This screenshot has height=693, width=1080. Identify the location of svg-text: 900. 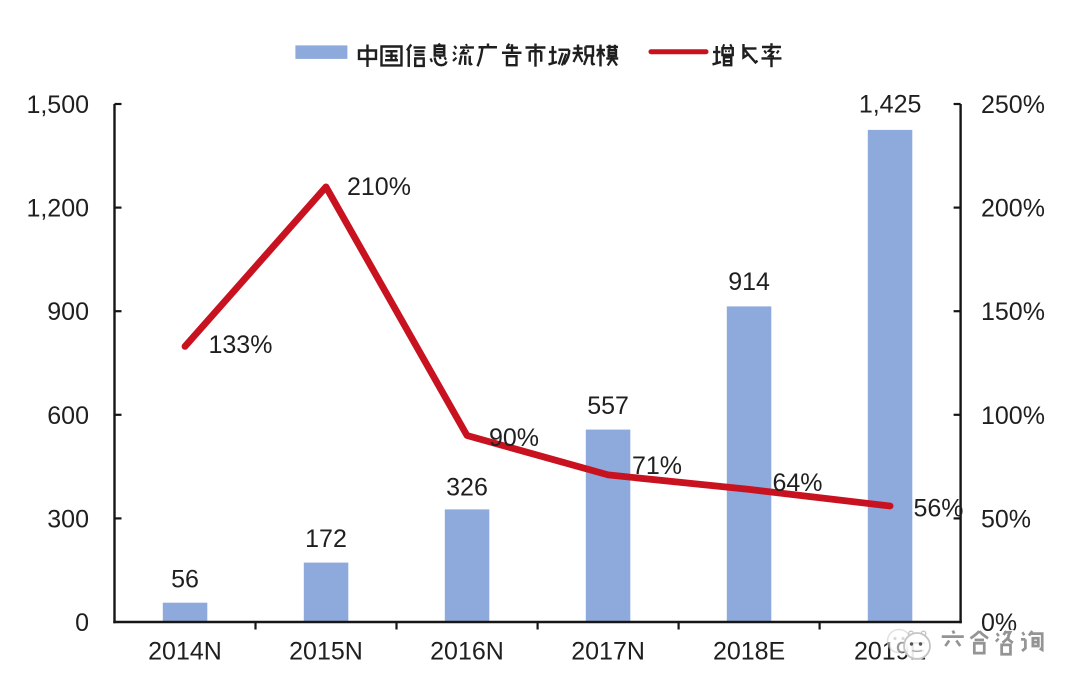
(68, 312).